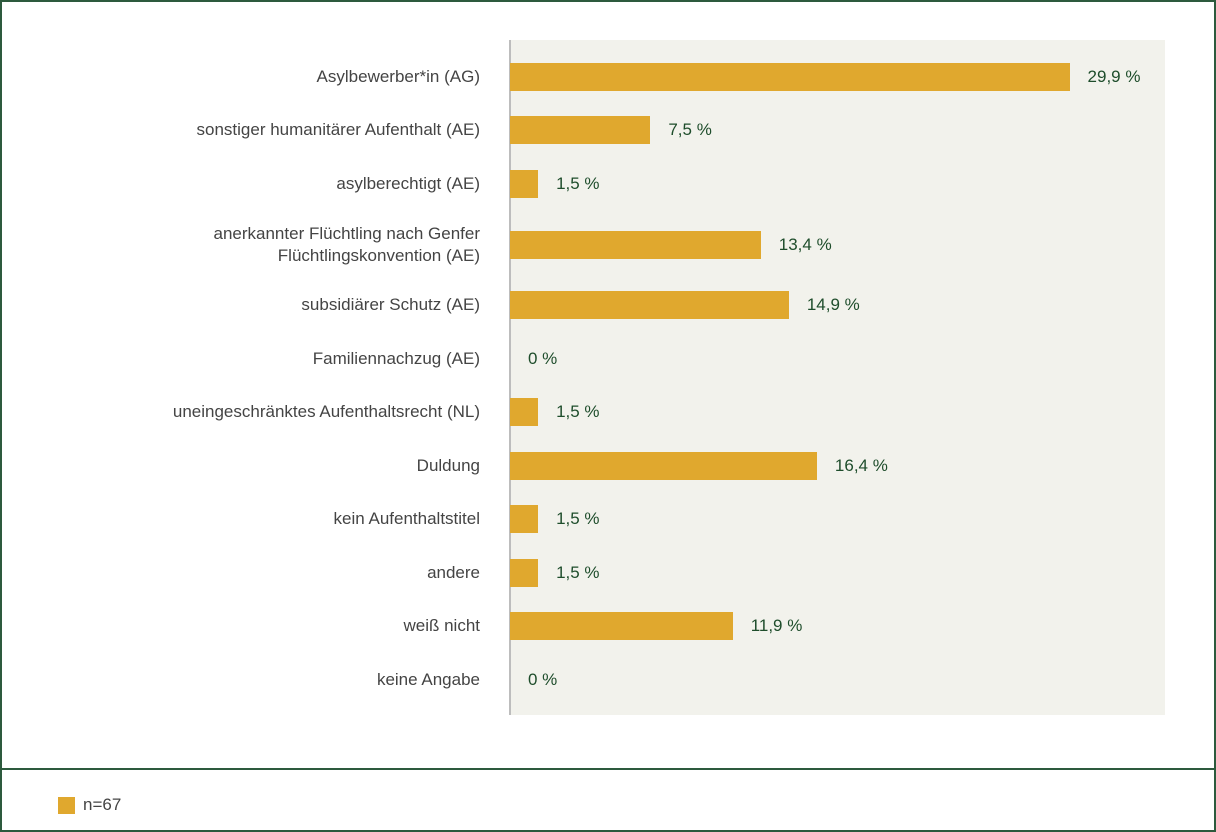  I want to click on bar-area: 13,4 %, so click(671, 244).